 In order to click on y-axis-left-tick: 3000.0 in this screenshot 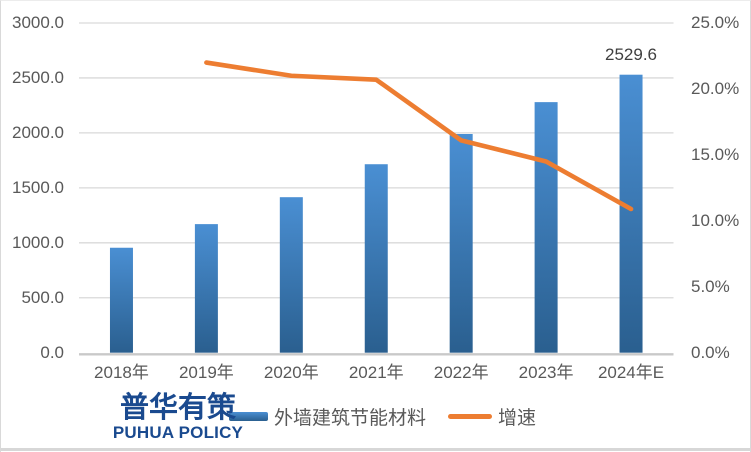, I will do `click(38, 22)`.